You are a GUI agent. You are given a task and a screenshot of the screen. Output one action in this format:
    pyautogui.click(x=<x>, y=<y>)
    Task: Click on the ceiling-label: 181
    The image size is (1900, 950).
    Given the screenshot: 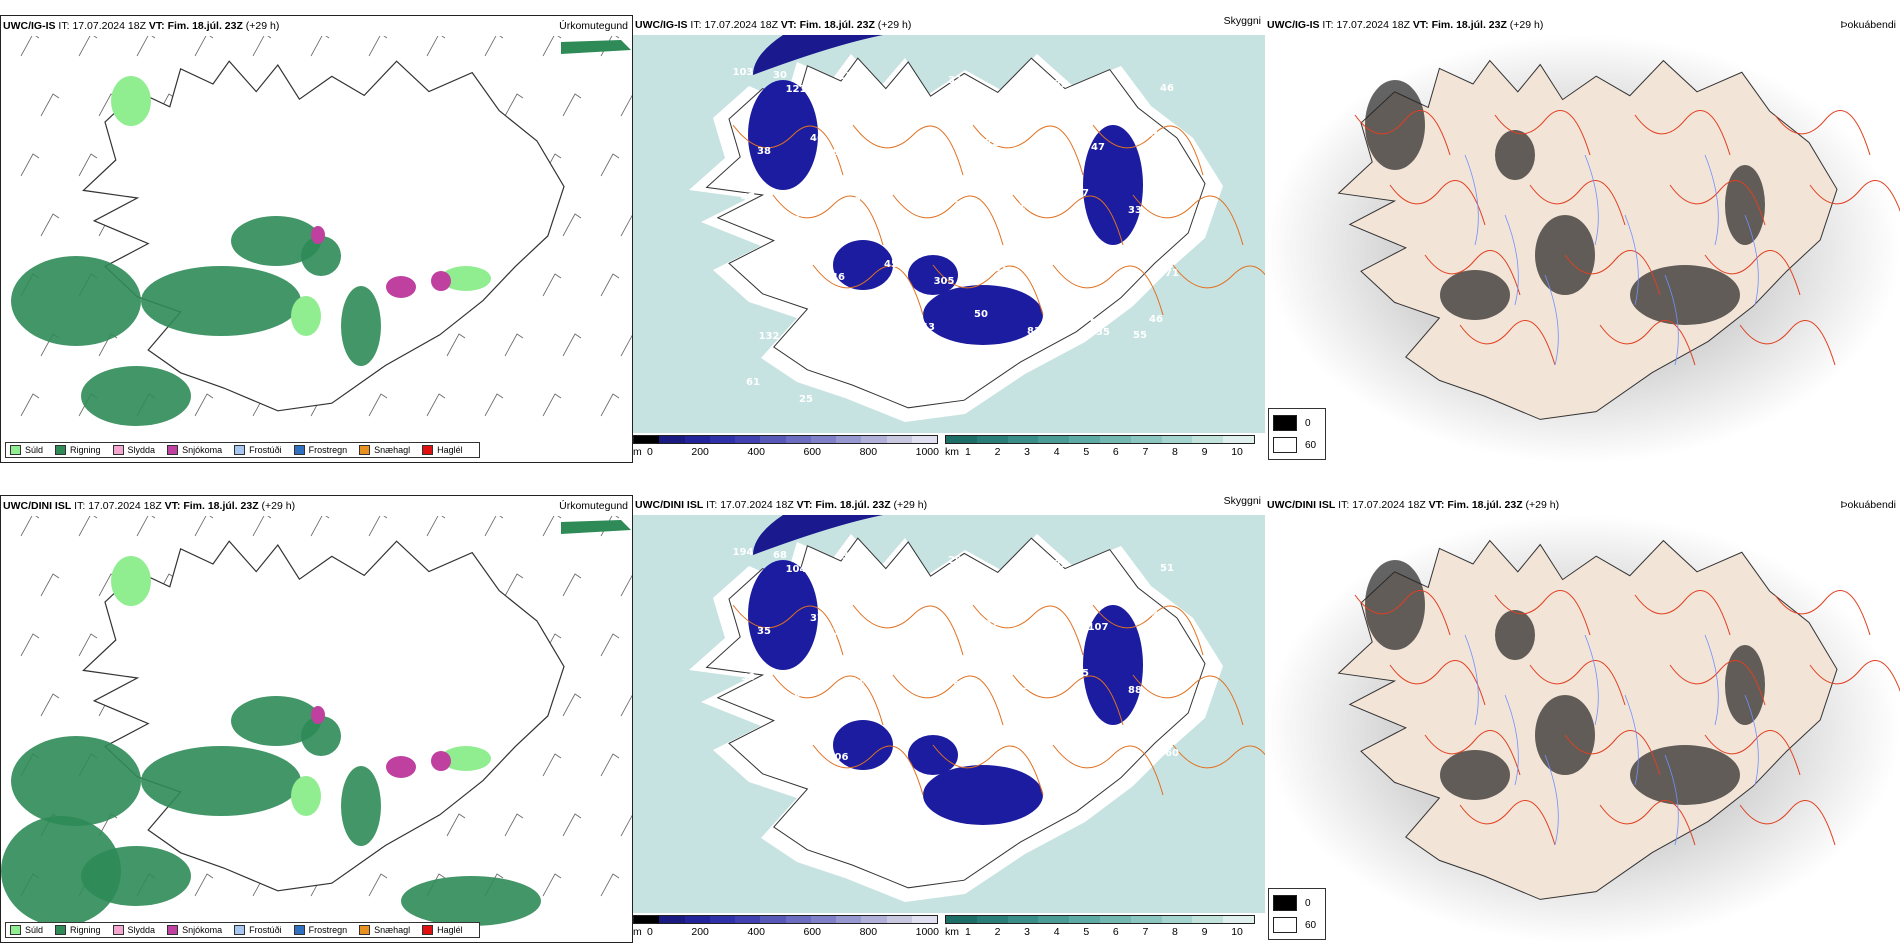 What is the action you would take?
    pyautogui.click(x=997, y=268)
    